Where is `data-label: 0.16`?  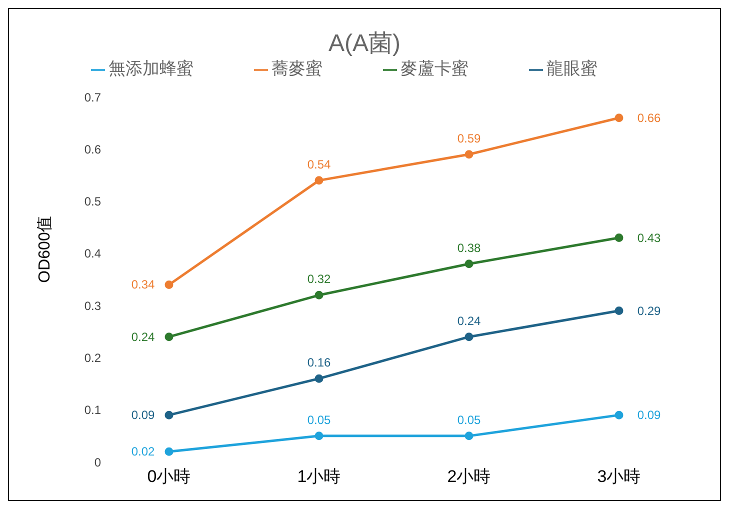
data-label: 0.16 is located at coordinates (319, 363).